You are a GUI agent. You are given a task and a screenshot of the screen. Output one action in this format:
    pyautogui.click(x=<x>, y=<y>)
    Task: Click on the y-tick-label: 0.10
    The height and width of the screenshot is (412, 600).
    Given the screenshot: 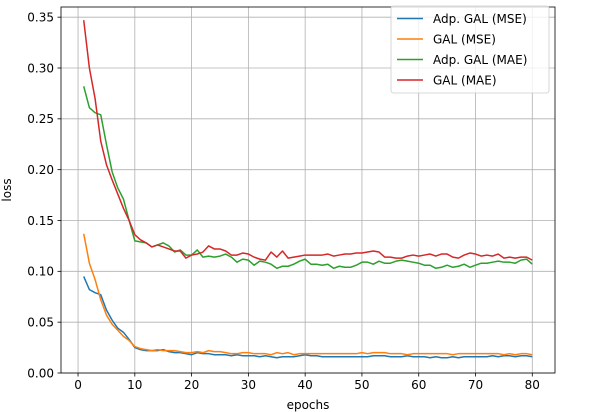 What is the action you would take?
    pyautogui.click(x=40, y=272)
    